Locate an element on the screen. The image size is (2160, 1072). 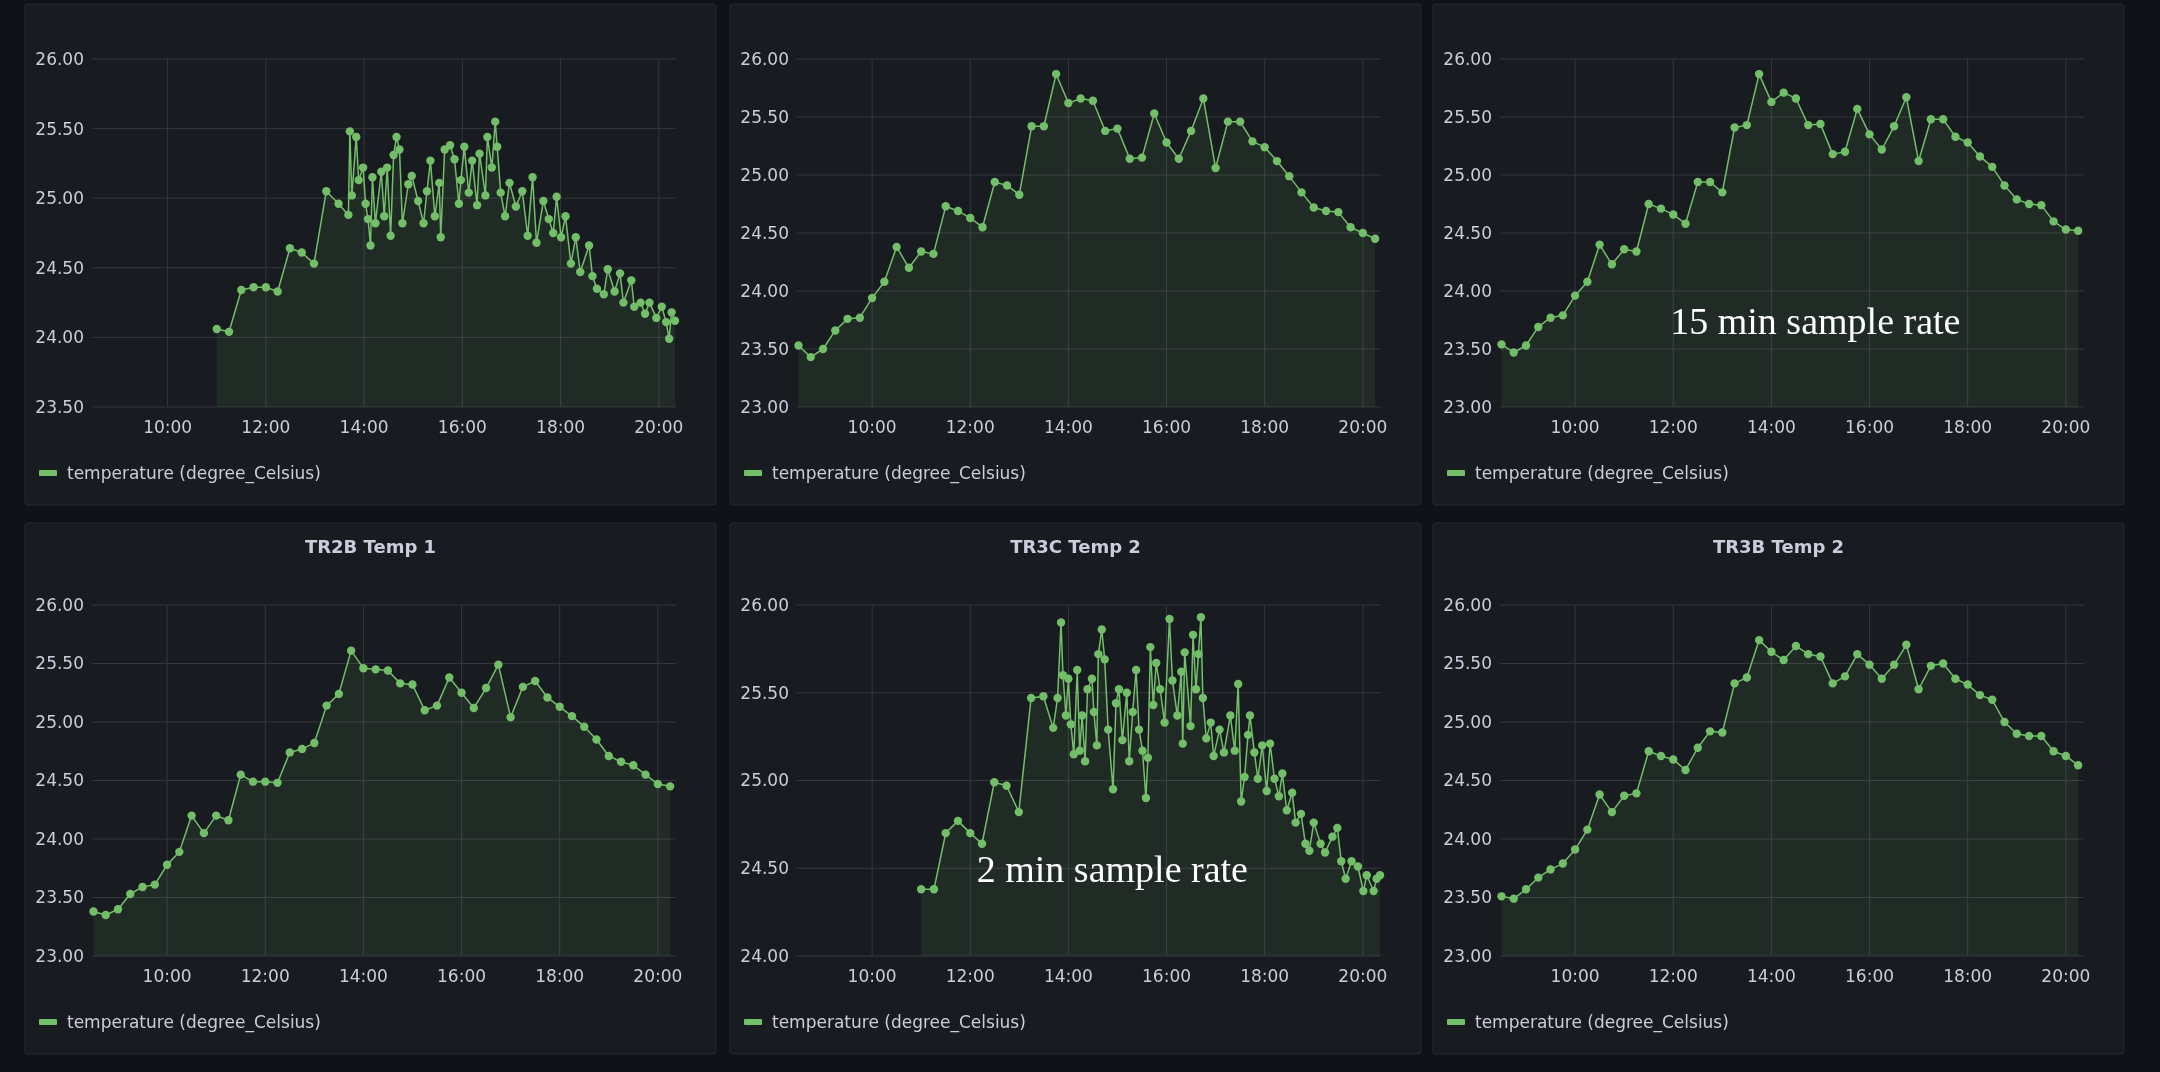
y-tick-label: 24.50 is located at coordinates (1467, 232).